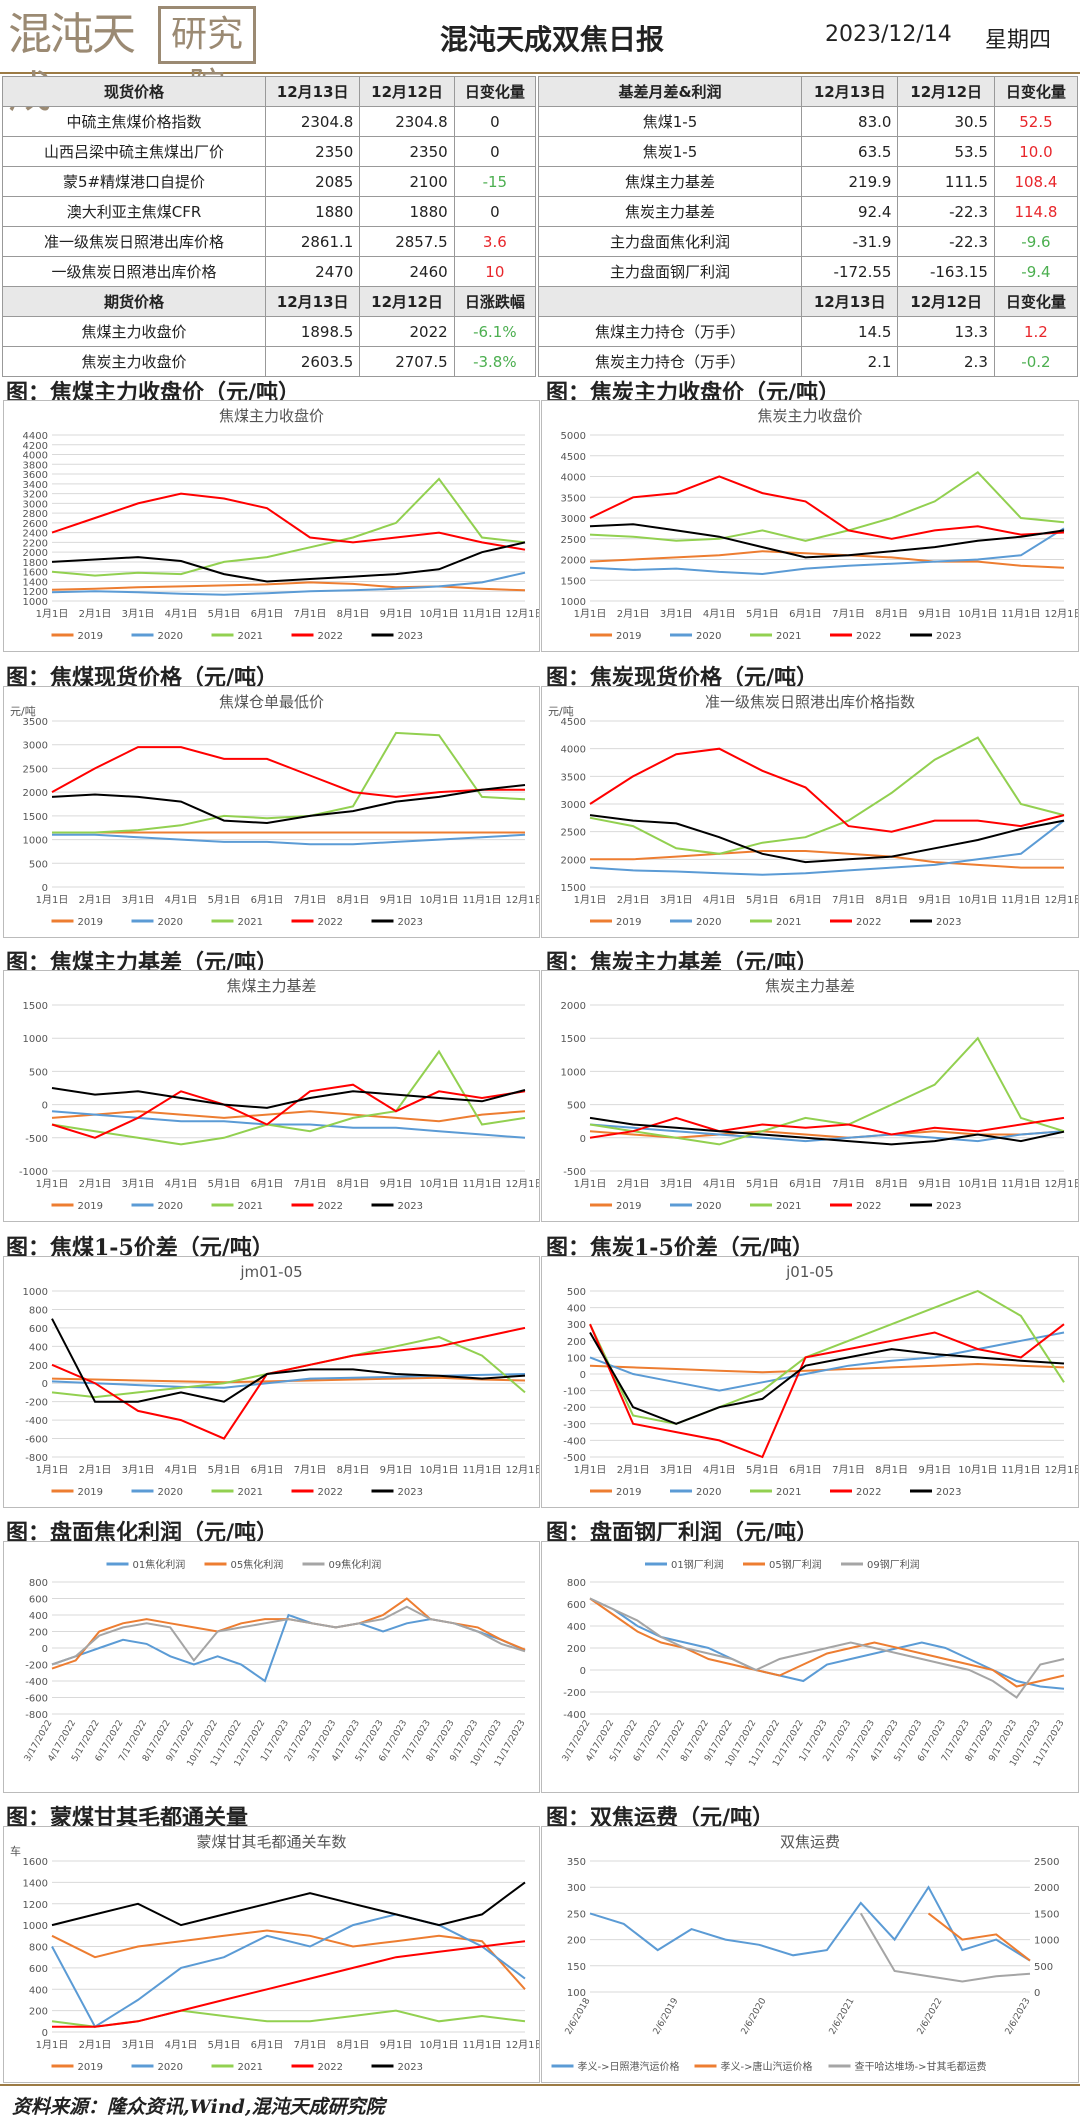 The width and height of the screenshot is (1080, 2122). Describe the element at coordinates (269, 241) in the screenshot. I see `table-row: 准一级焦炭日照港出库价格 2861.1 2857.5 3.6` at that location.